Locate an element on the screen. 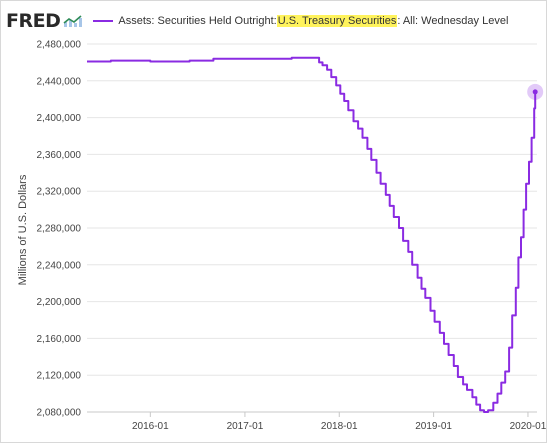 The height and width of the screenshot is (443, 547). y-tick-label: 2,160,000 is located at coordinates (59, 339).